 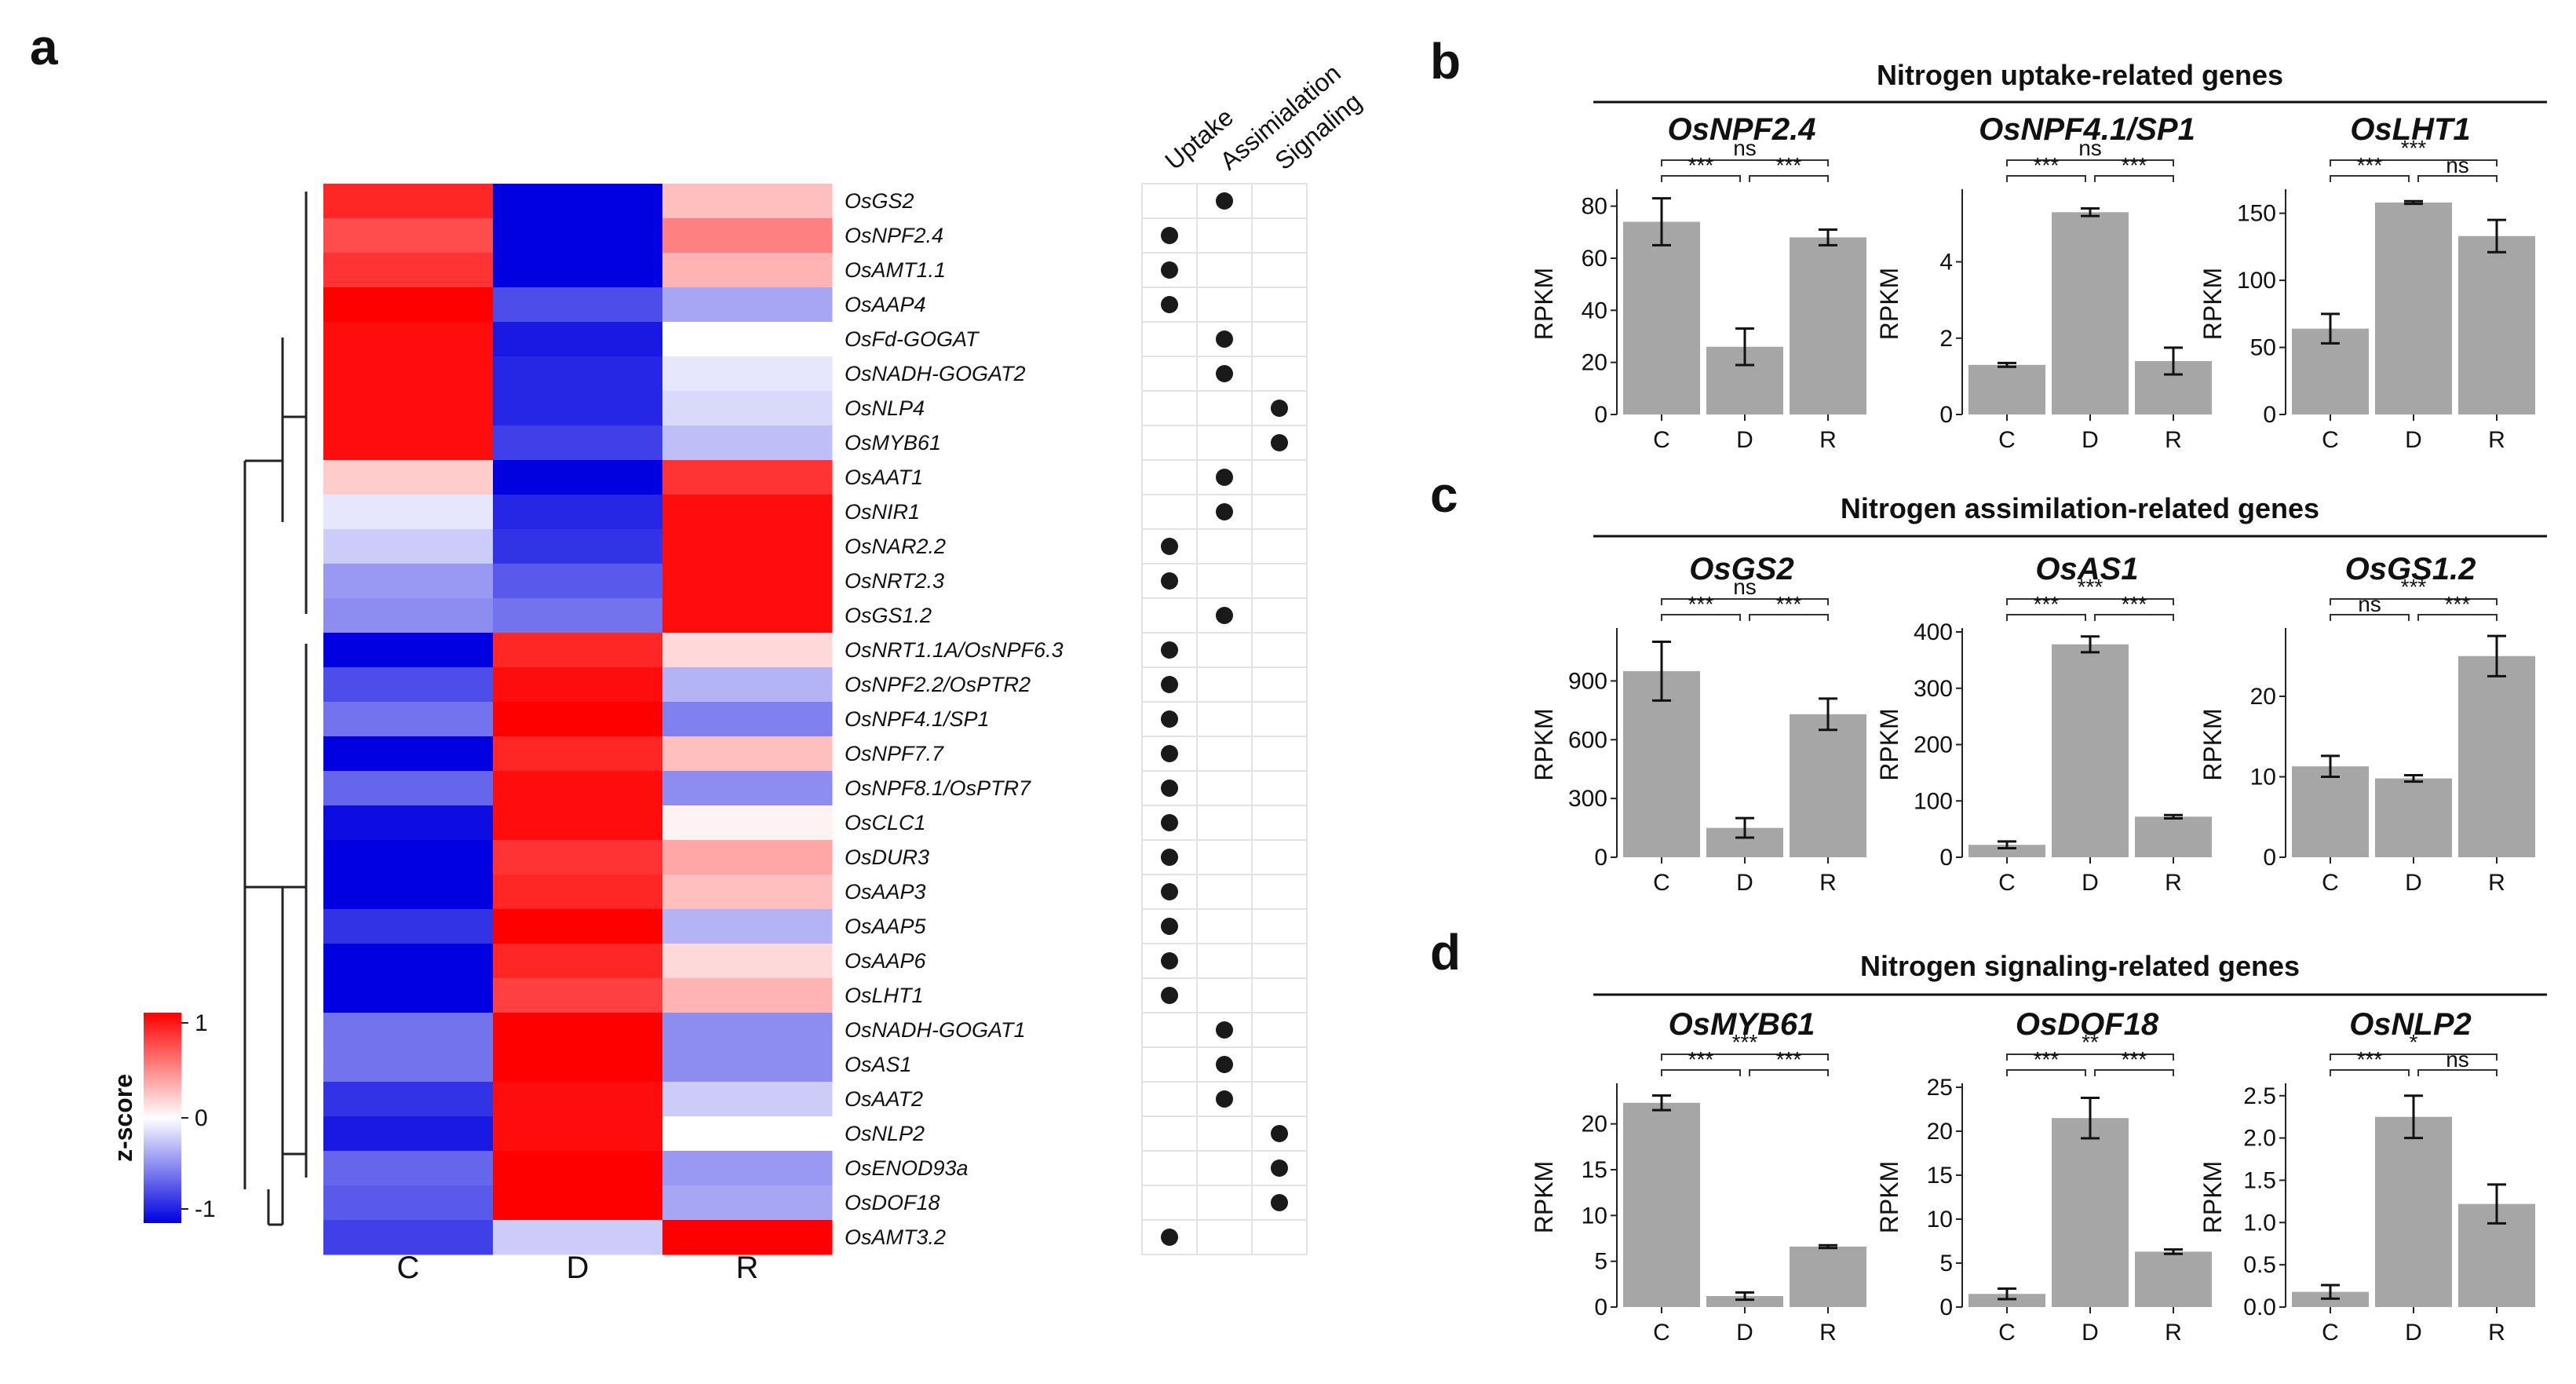 What do you see at coordinates (2366, 282) in the screenshot?
I see `bar-chart: OsLHT1 0 50 100 150 RPKM C D R *** *** ns` at bounding box center [2366, 282].